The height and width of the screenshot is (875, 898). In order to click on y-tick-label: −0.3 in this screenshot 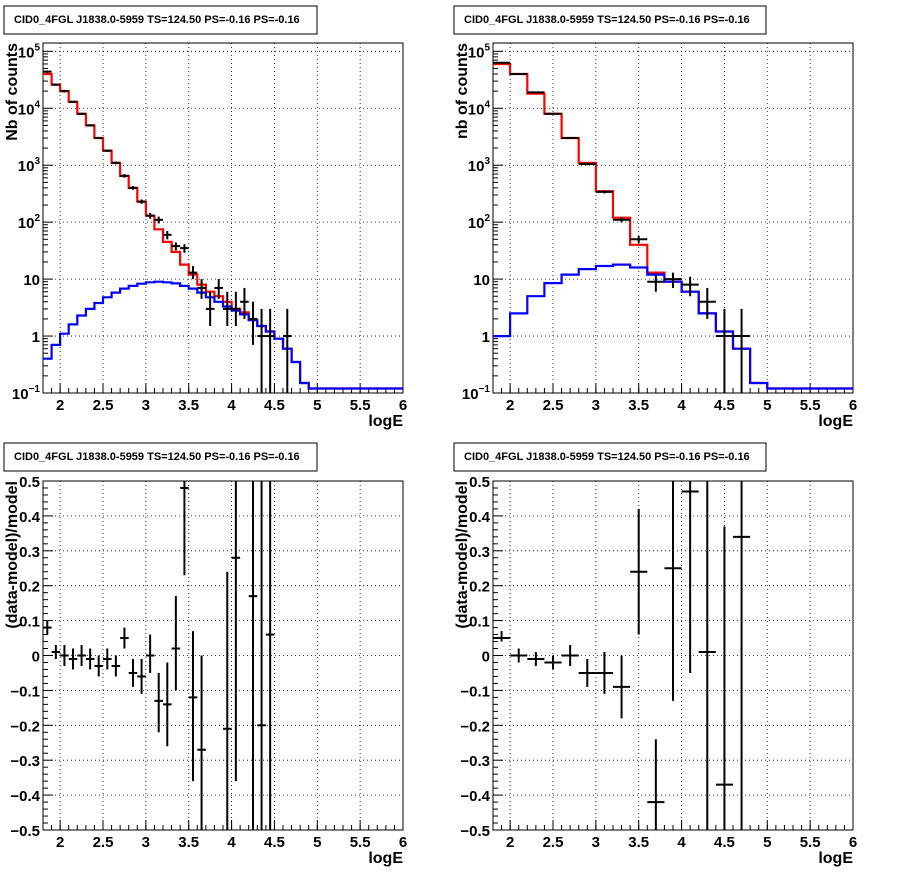, I will do `click(475, 761)`.